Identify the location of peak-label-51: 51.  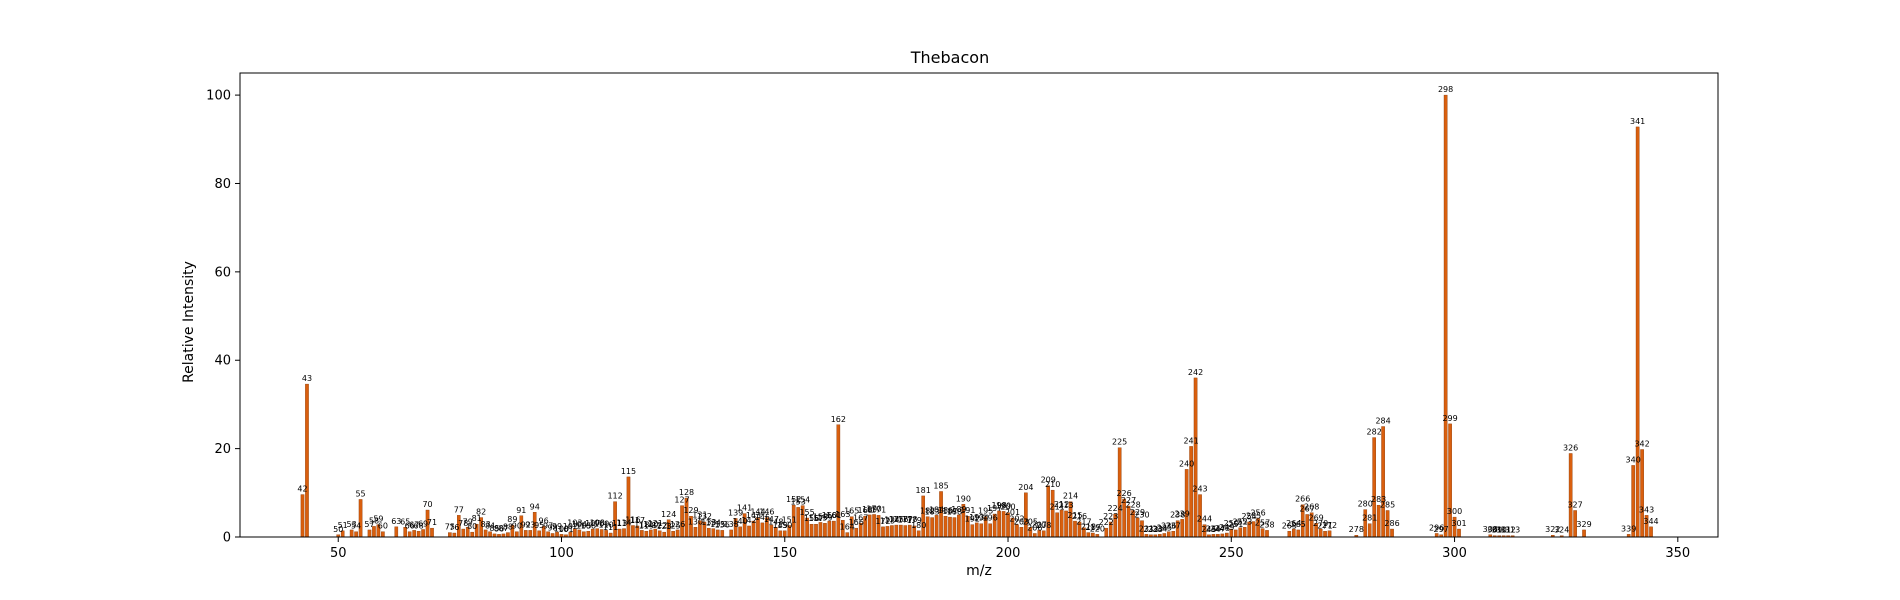
(343, 525).